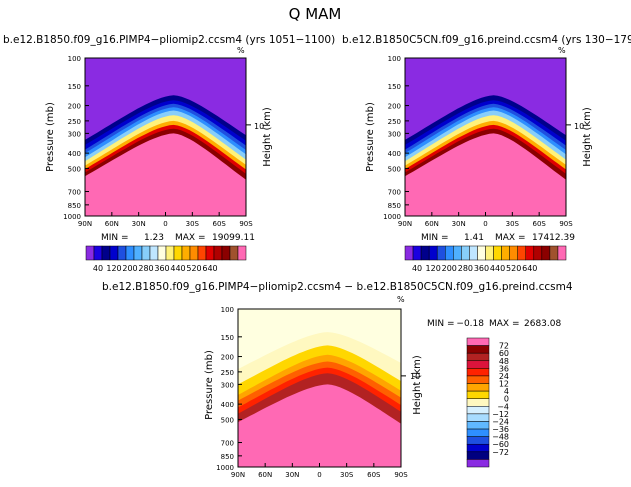  What do you see at coordinates (154, 238) in the screenshot?
I see `panel-1-min-value: 1.23` at bounding box center [154, 238].